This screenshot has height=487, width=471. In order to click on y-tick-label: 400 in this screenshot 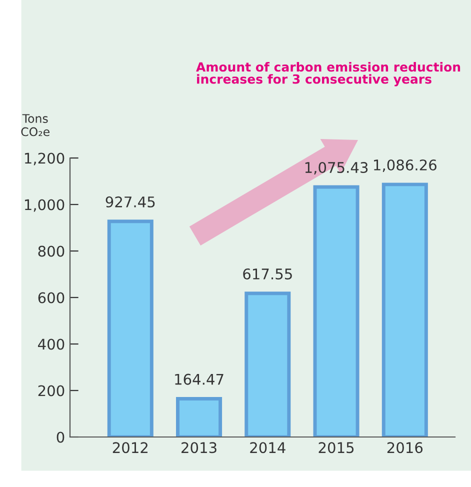, I will do `click(51, 344)`.